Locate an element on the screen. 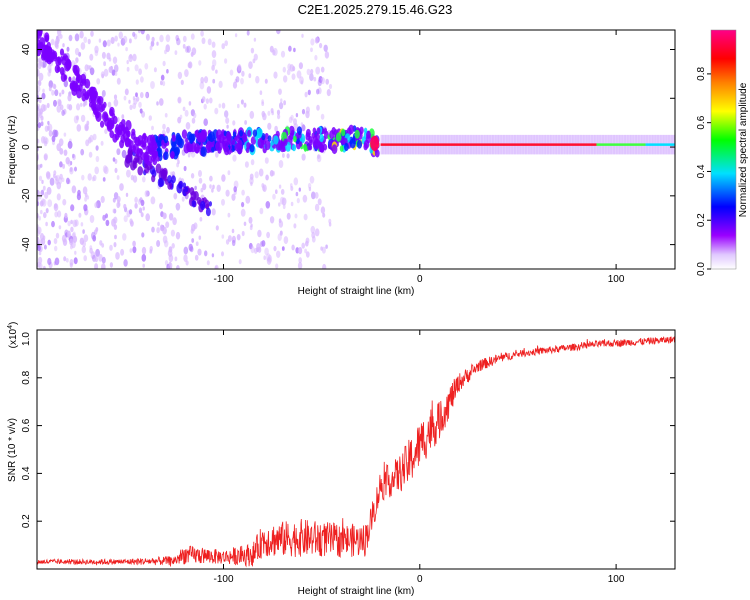 This screenshot has height=600, width=750. hot-spot is located at coordinates (375, 143).